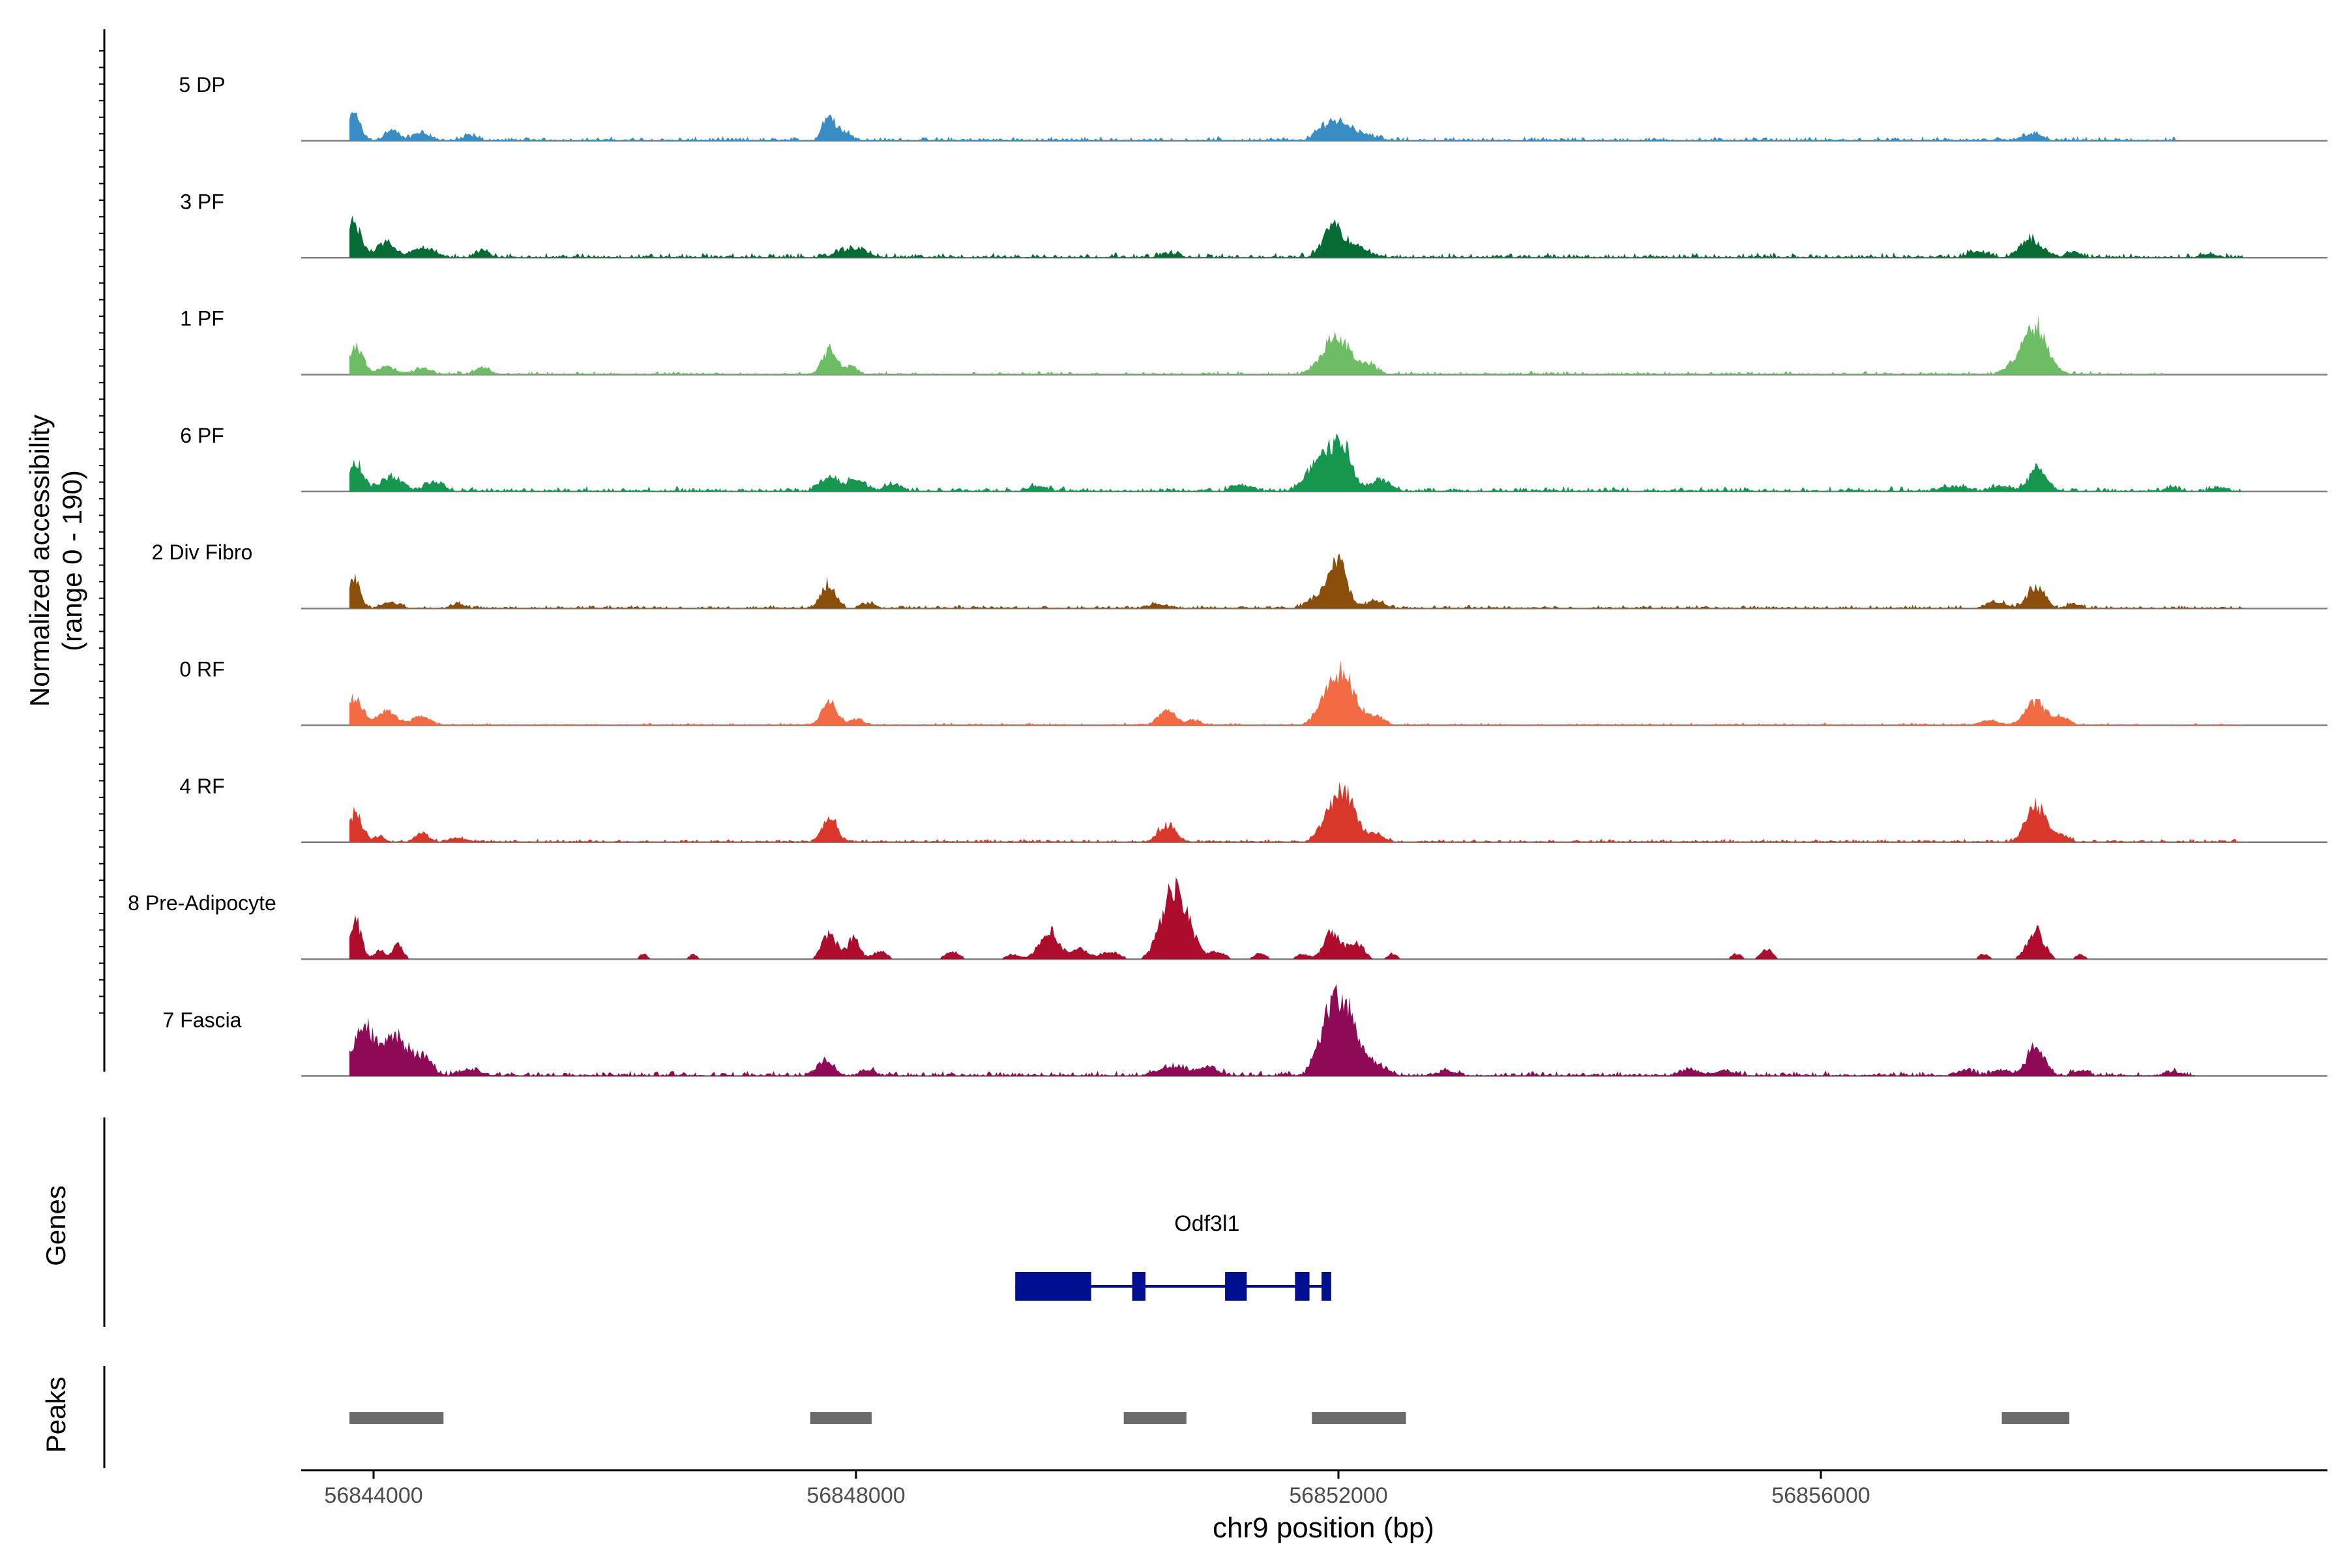 The image size is (2347, 1568). Describe the element at coordinates (1173, 1256) in the screenshot. I see `gene-model: Odf3l1` at that location.